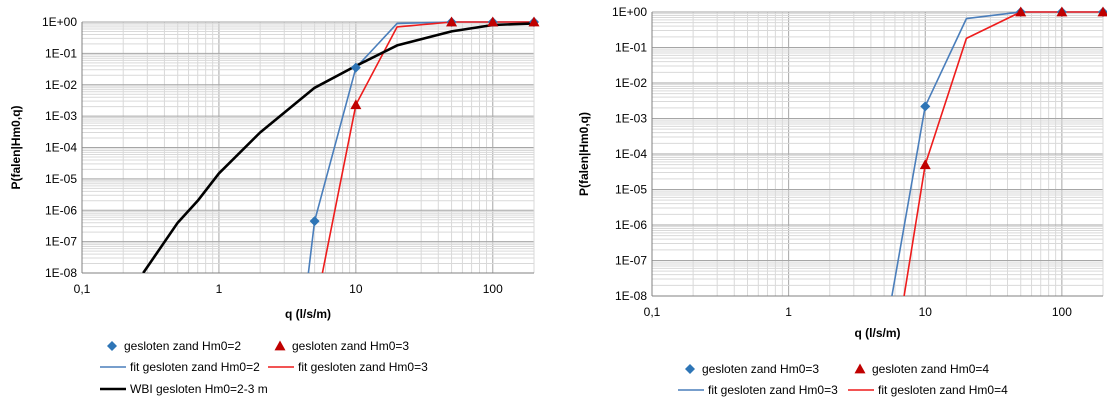 The image size is (1107, 405). Describe the element at coordinates (943, 390) in the screenshot. I see `legend-label: fit gesloten zand Hm0=4` at that location.